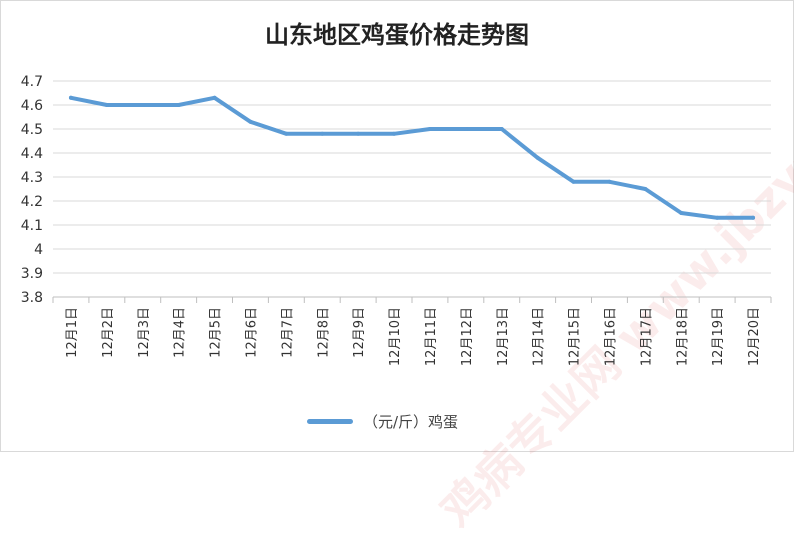  Describe the element at coordinates (72, 332) in the screenshot. I see `x-tick-label: 12月1日` at that location.